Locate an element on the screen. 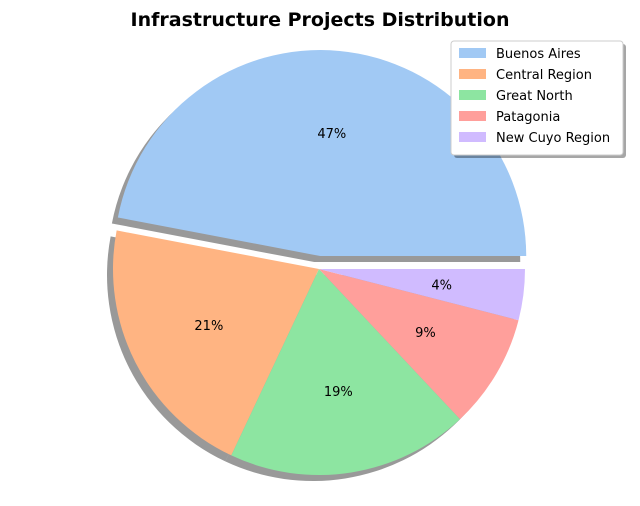  legend-swatch-great-north is located at coordinates (472, 95).